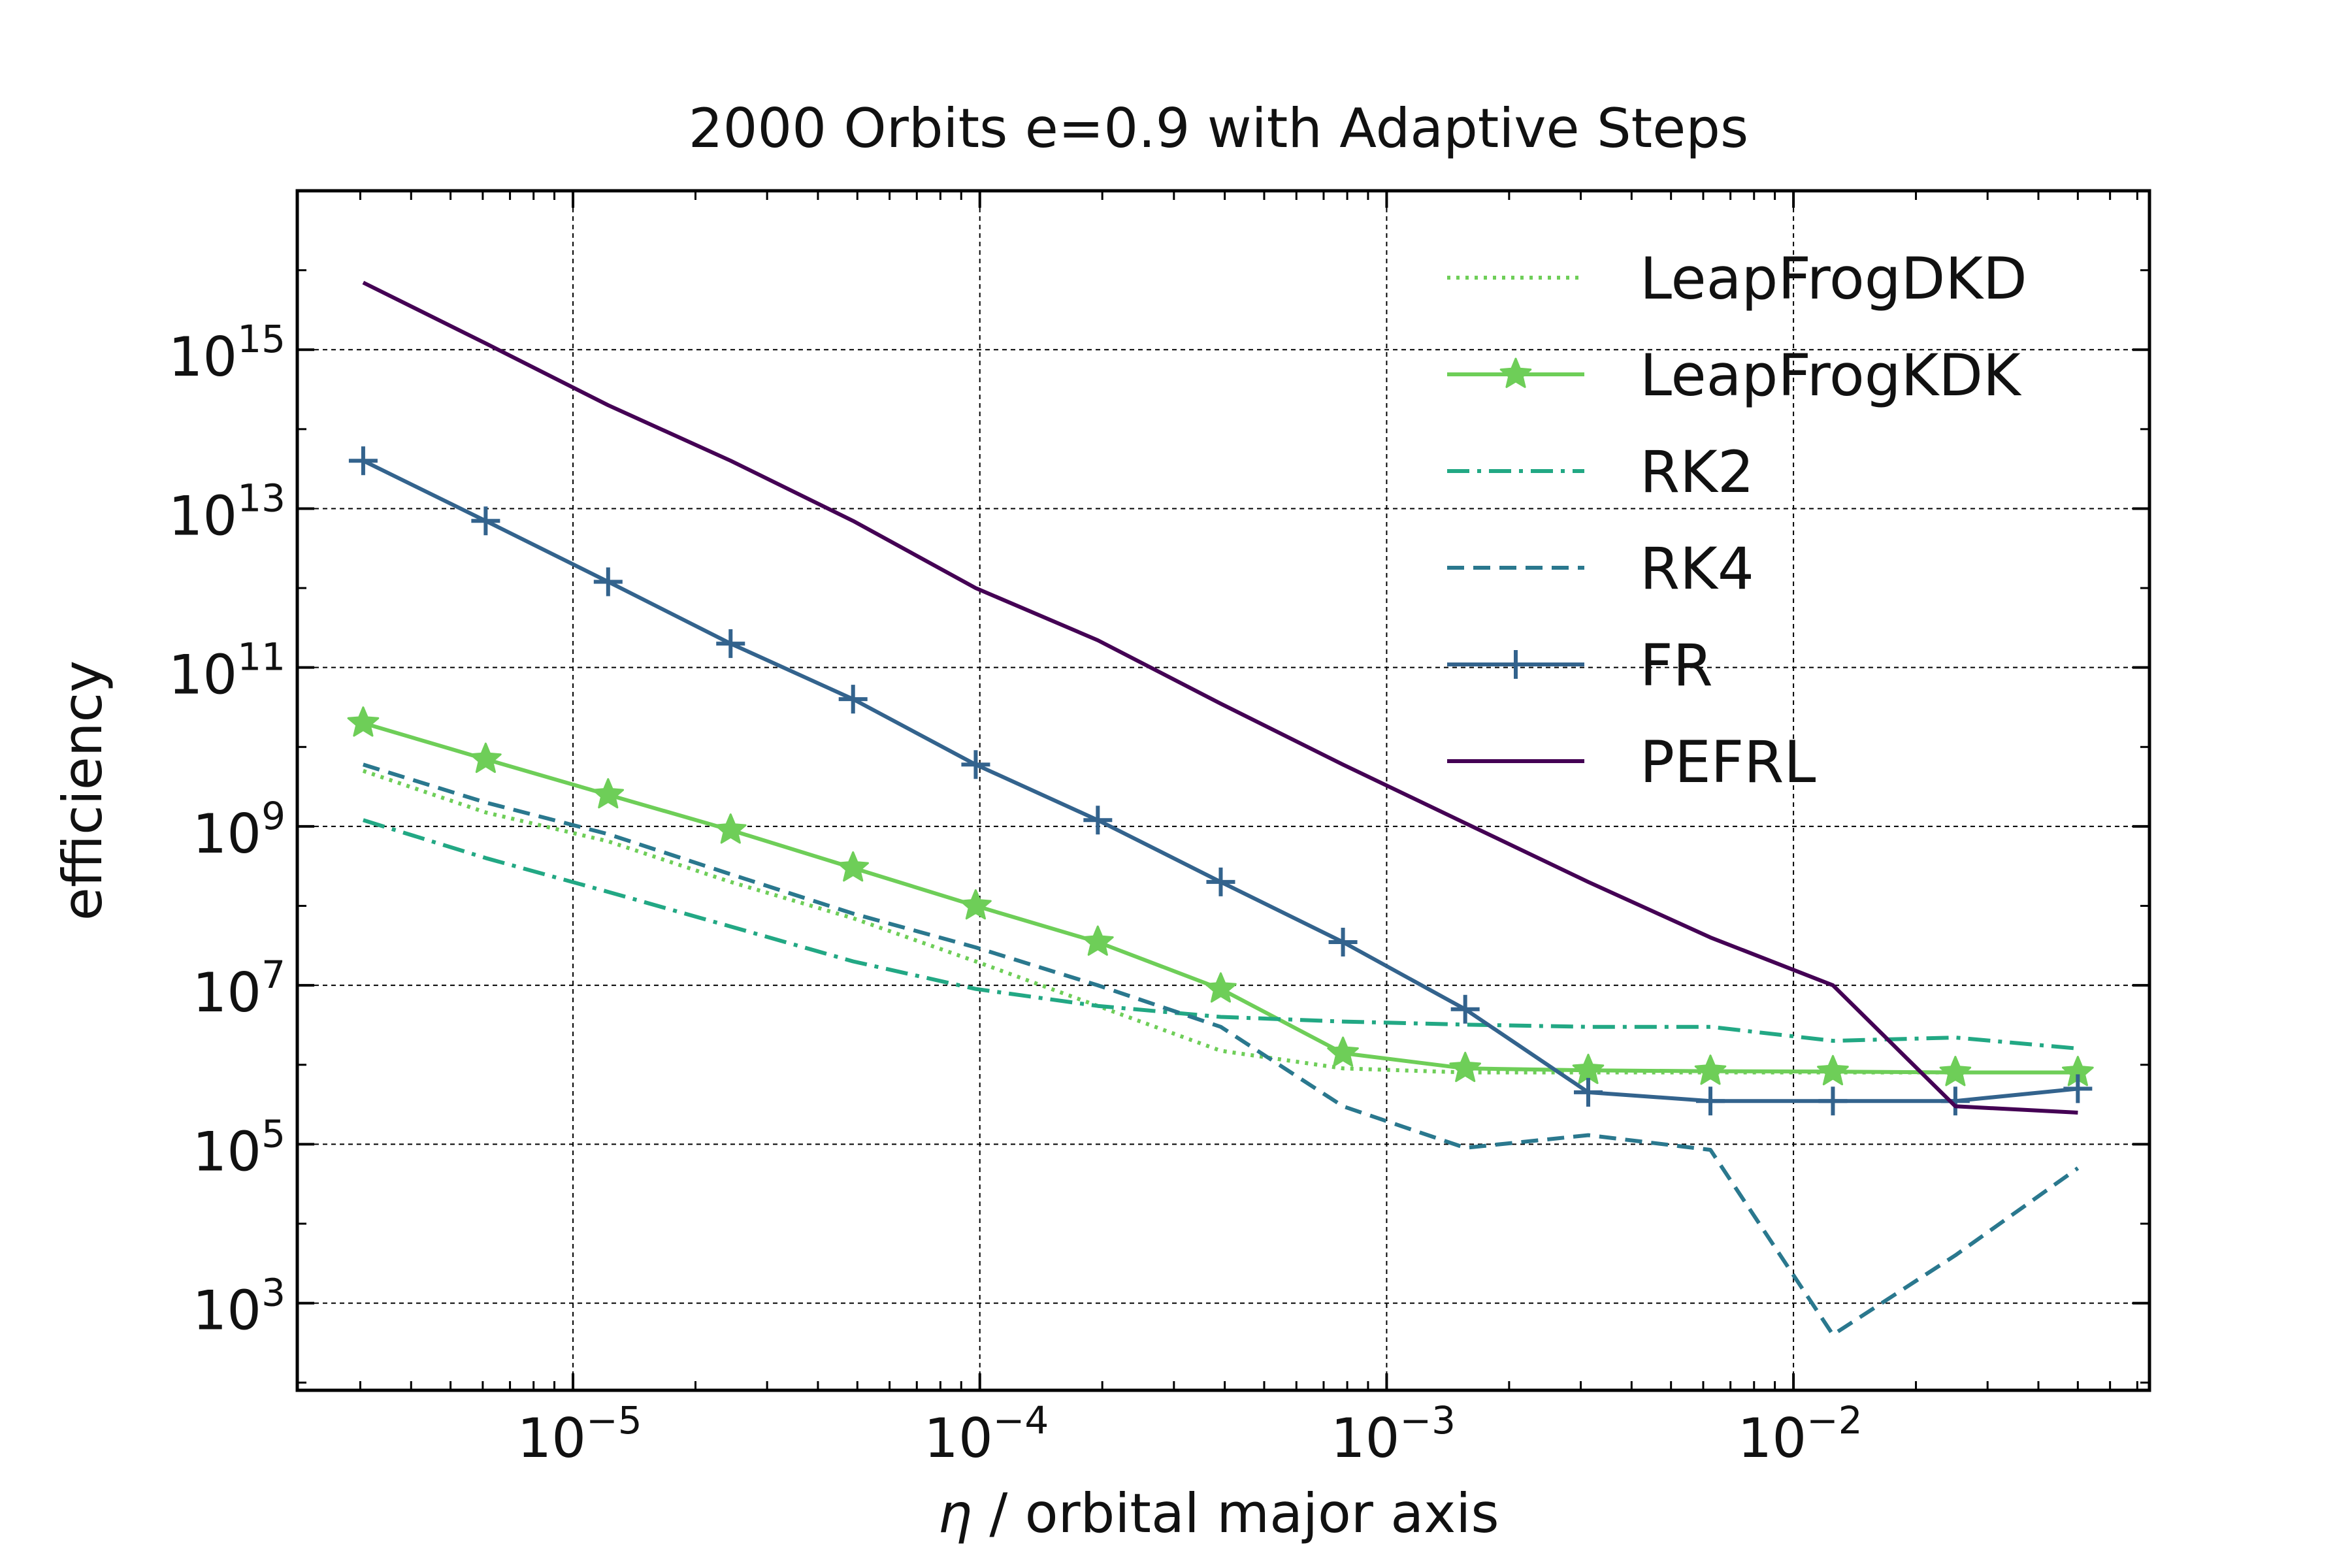  What do you see at coordinates (614, 1420) in the screenshot?
I see `x-tick-exponent: −5` at bounding box center [614, 1420].